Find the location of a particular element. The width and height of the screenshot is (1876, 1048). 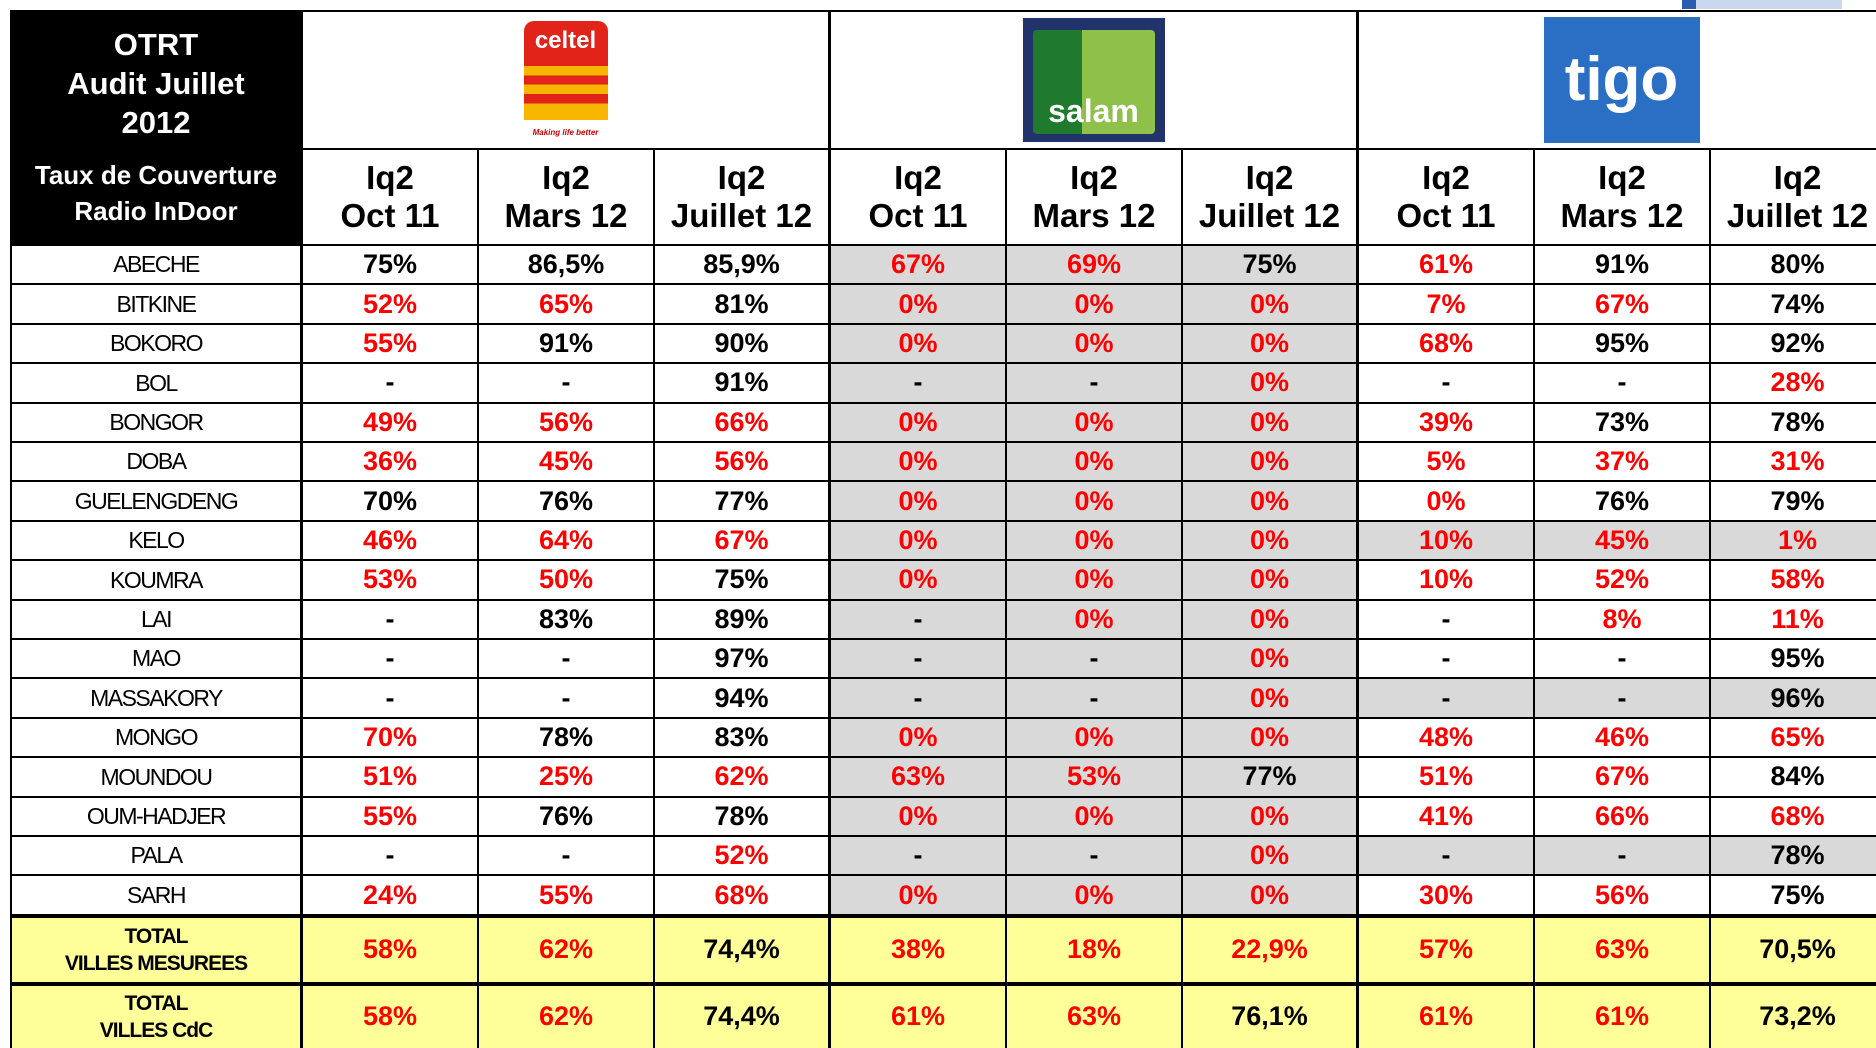

city-label: MONGO is located at coordinates (157, 738).